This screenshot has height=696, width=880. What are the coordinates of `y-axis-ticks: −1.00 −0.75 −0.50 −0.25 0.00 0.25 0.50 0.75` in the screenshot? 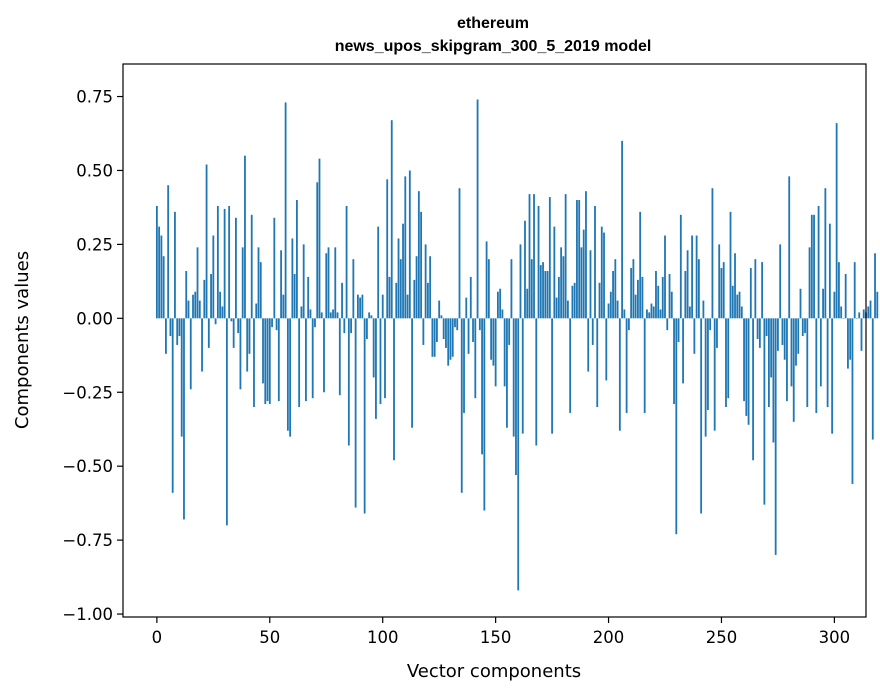 It's located at (92, 356).